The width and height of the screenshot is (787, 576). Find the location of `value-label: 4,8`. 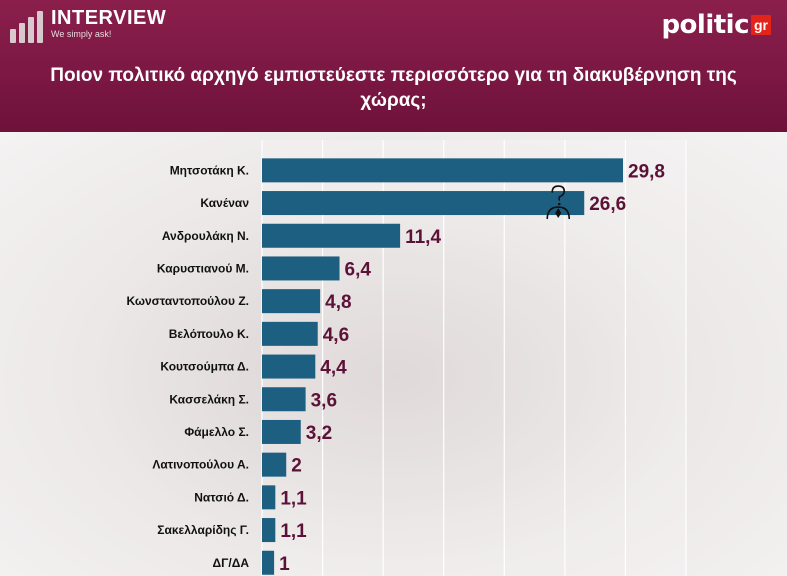

value-label: 4,8 is located at coordinates (338, 302).